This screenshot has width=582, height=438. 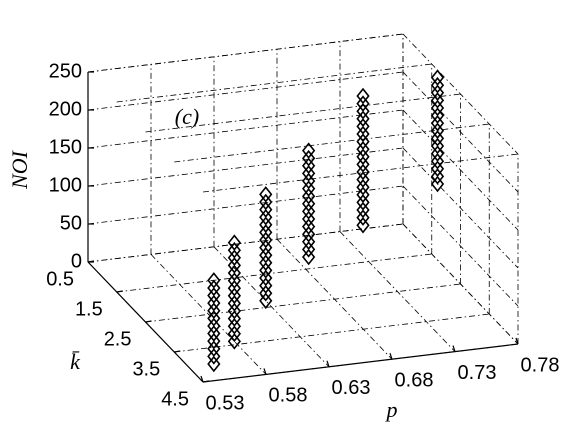 I want to click on x-tick-label: 0.63, so click(x=351, y=388).